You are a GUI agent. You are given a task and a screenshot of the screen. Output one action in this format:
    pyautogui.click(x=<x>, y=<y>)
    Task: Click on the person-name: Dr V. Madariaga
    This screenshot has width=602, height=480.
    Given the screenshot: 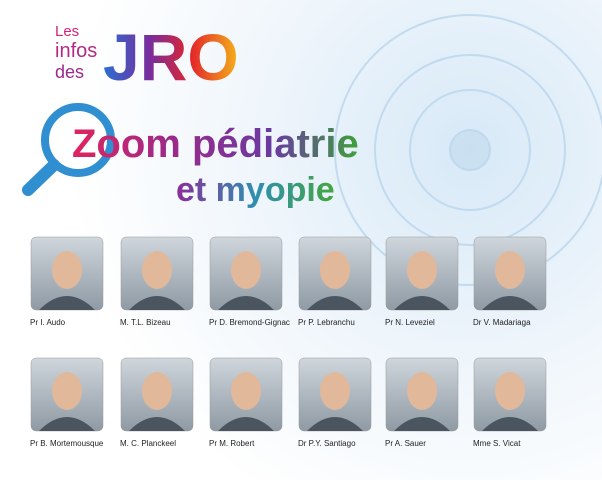 What is the action you would take?
    pyautogui.click(x=502, y=322)
    